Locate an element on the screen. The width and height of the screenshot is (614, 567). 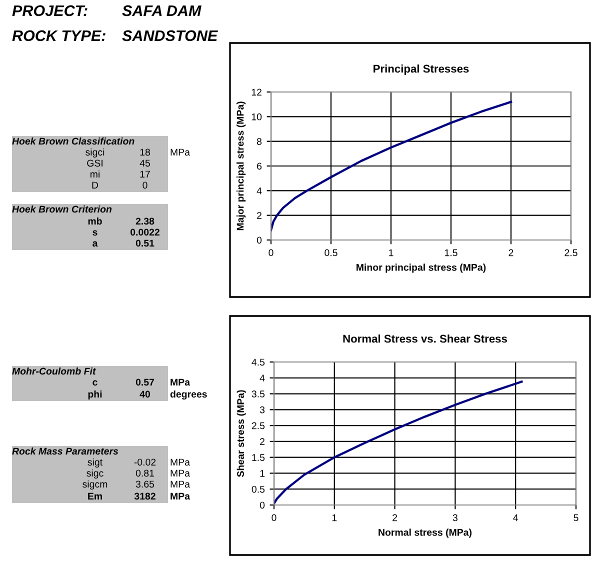
y-axis-title: Major principal stress (MPa) is located at coordinates (241, 166).